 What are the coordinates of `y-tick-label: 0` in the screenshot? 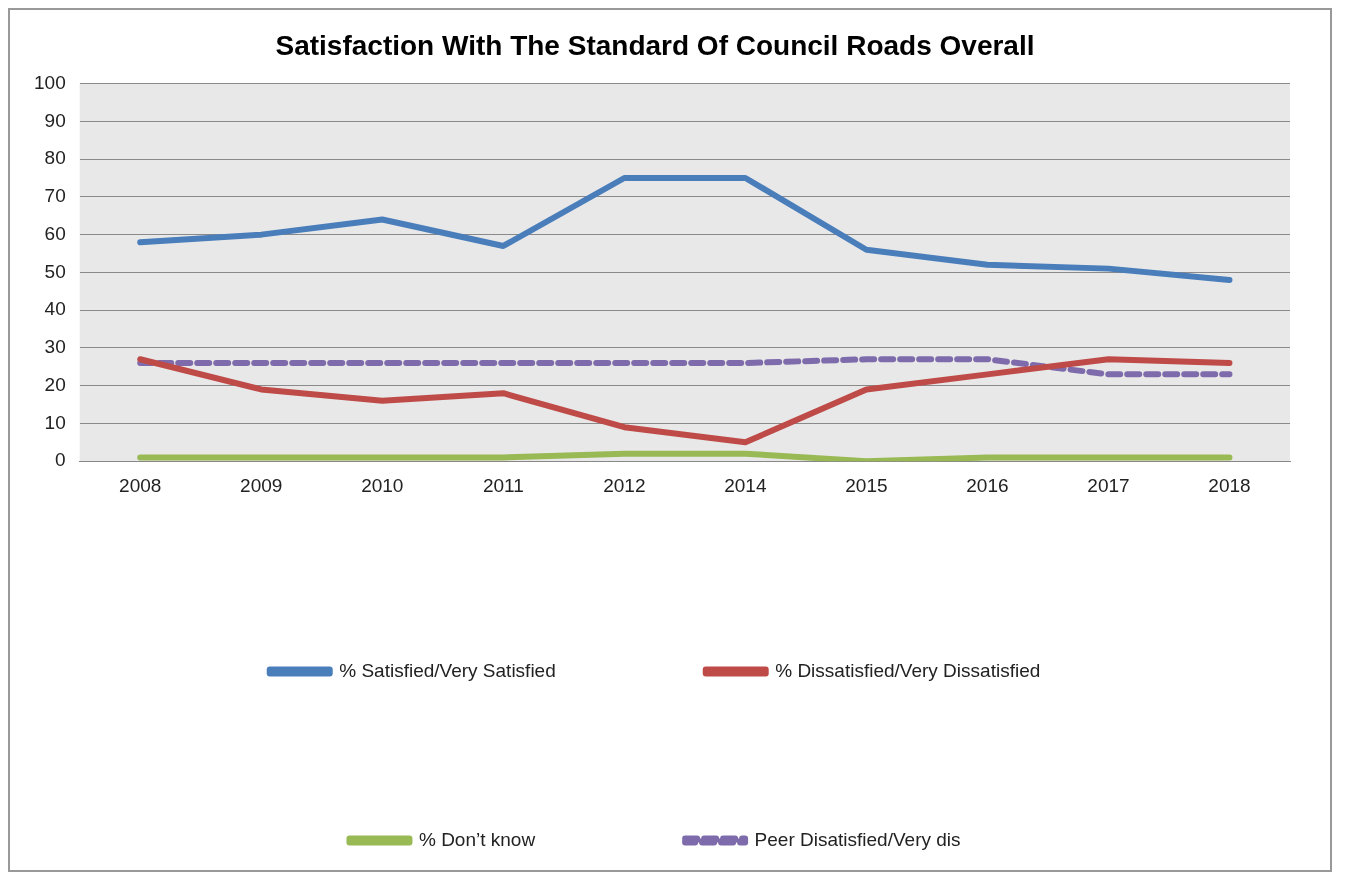 It's located at (60, 460).